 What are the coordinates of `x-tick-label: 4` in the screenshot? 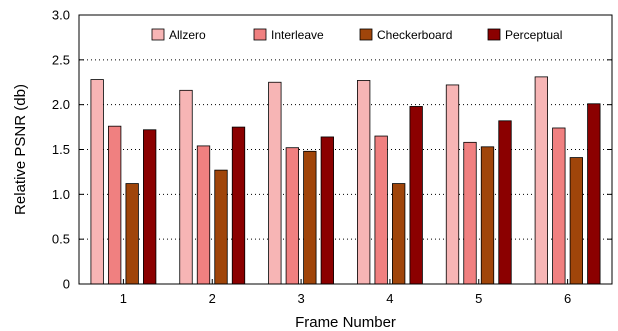 It's located at (389, 298).